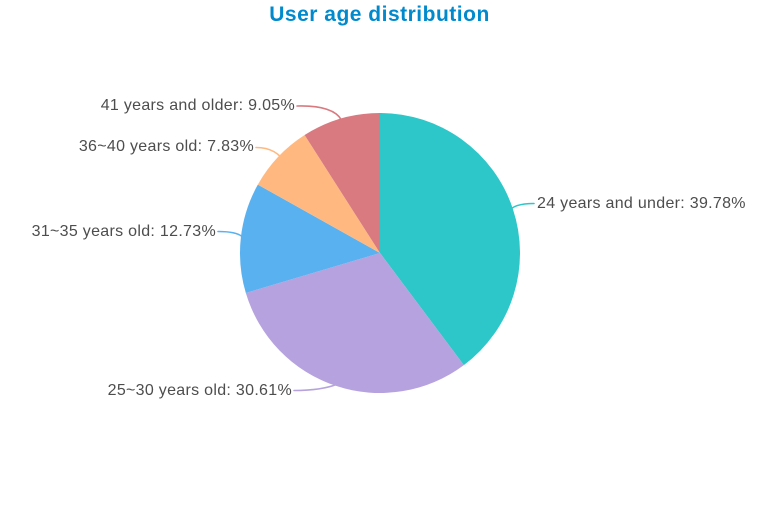  Describe the element at coordinates (521, 207) in the screenshot. I see `label-line-24-years-and-under` at that location.